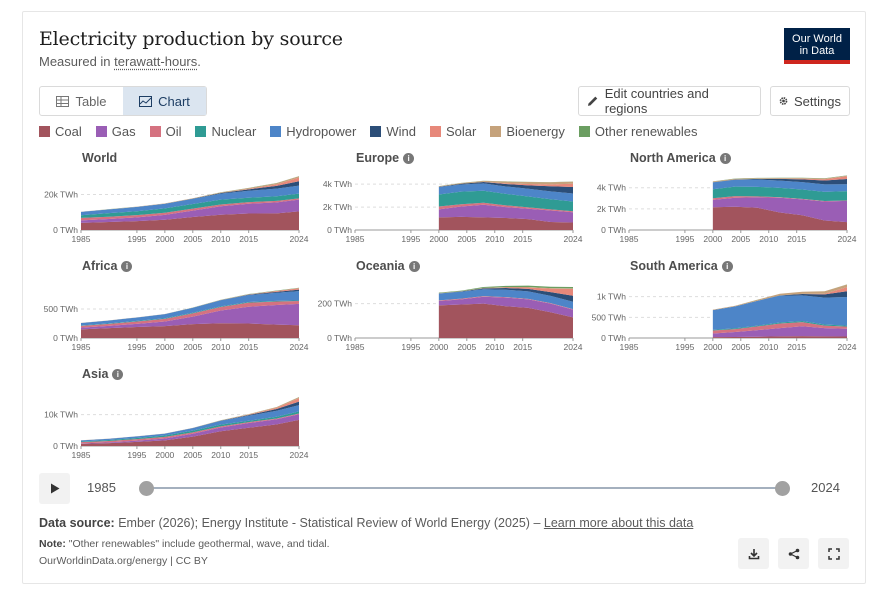  What do you see at coordinates (782, 488) in the screenshot?
I see `timeline-end-handle` at bounding box center [782, 488].